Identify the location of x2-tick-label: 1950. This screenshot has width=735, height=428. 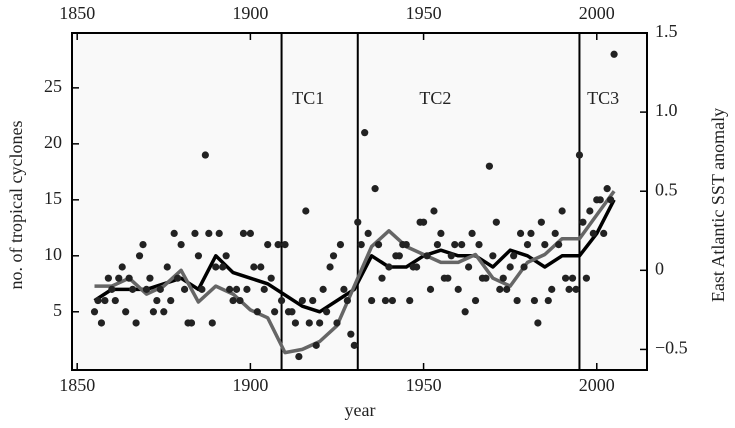
(424, 13).